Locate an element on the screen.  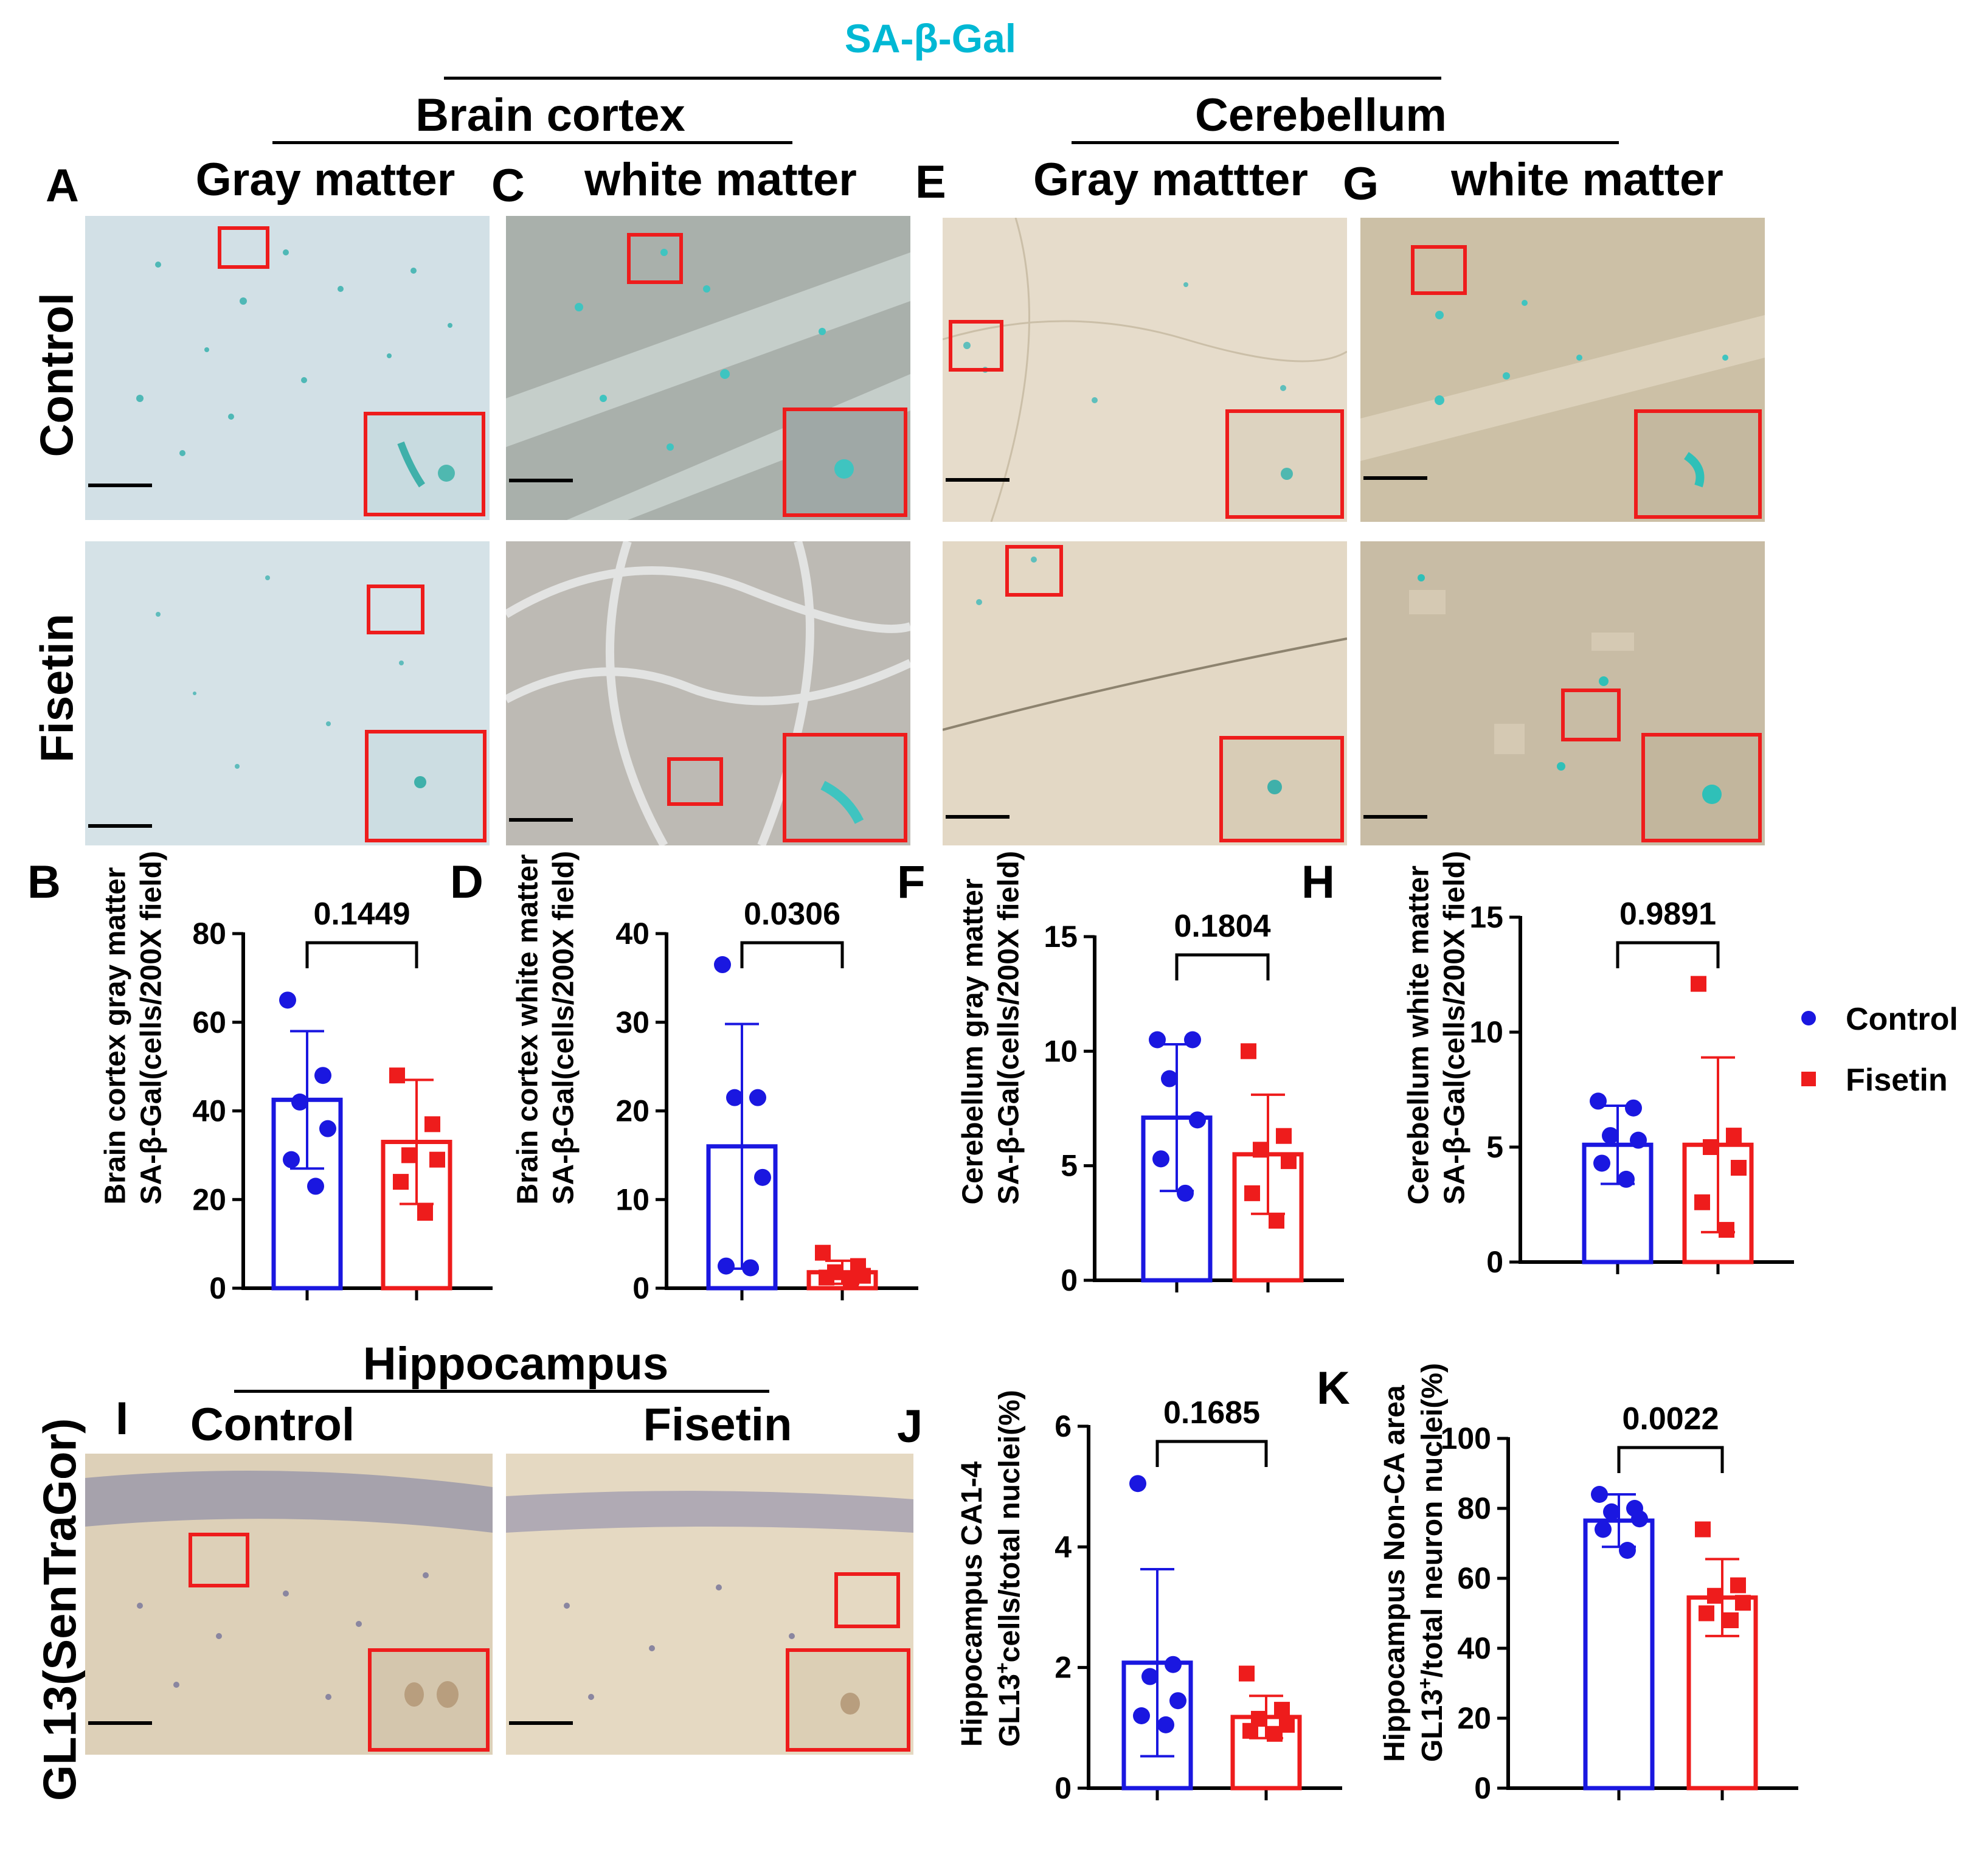
panel-letter-k: K is located at coordinates (1334, 1388).